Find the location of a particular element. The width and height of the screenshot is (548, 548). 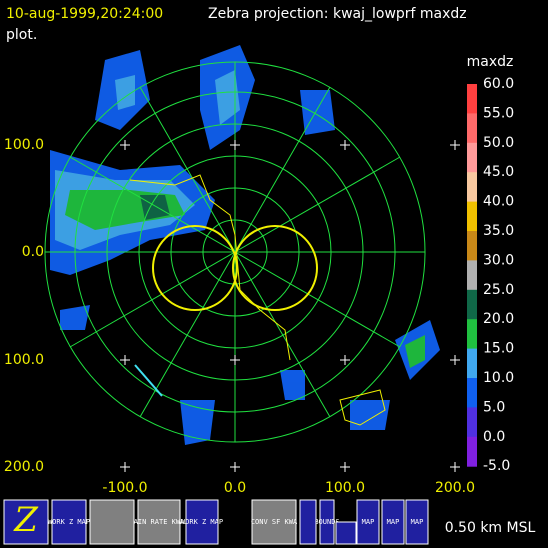

colorbar-label: 60.0 is located at coordinates (498, 84).